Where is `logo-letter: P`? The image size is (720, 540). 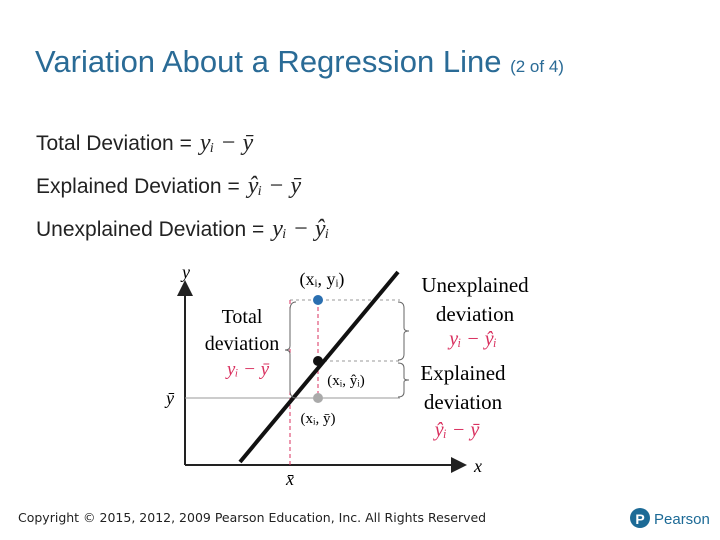
logo-letter: P is located at coordinates (639, 519).